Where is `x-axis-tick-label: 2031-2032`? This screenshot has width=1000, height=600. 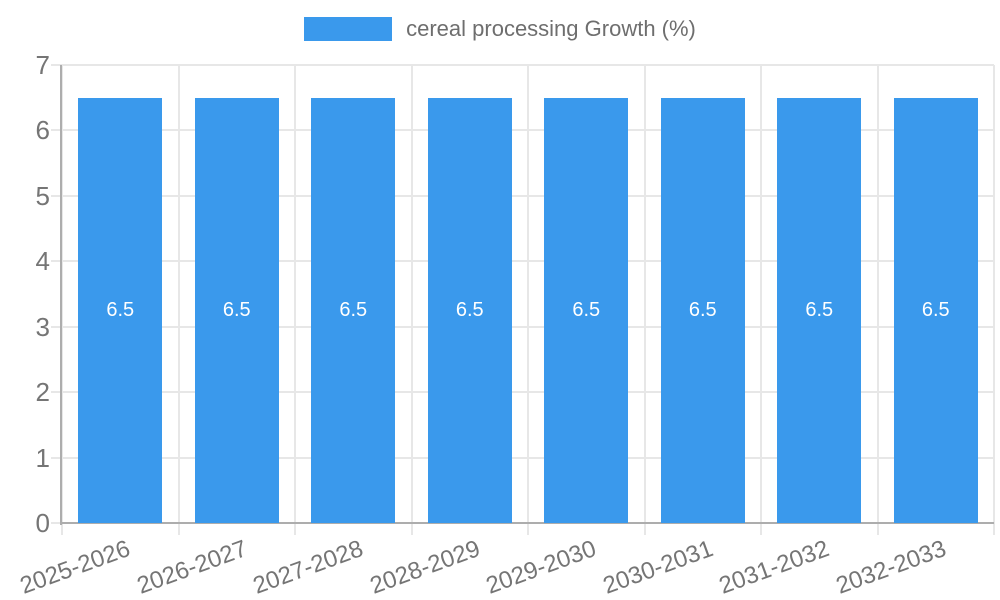
x-axis-tick-label: 2031-2032 is located at coordinates (775, 567).